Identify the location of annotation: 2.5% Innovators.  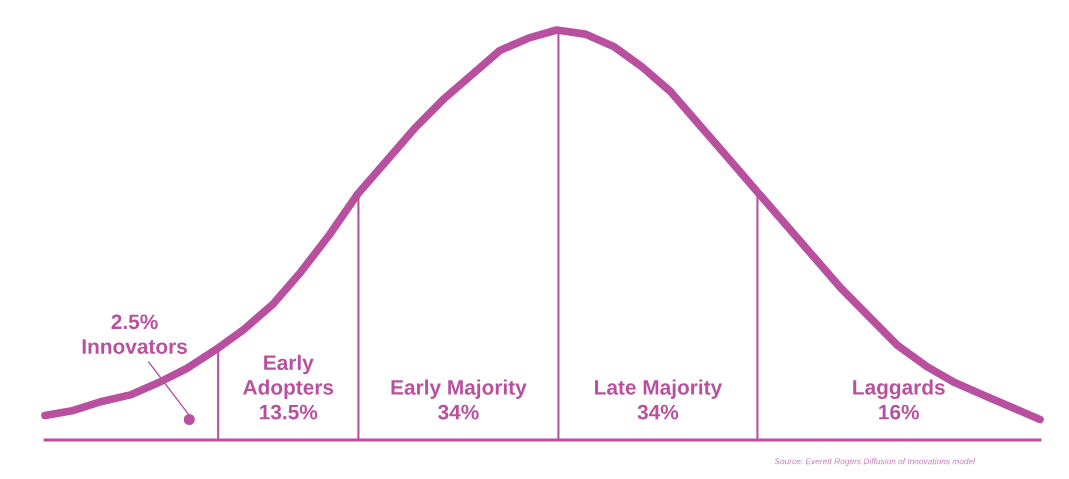
(134, 334).